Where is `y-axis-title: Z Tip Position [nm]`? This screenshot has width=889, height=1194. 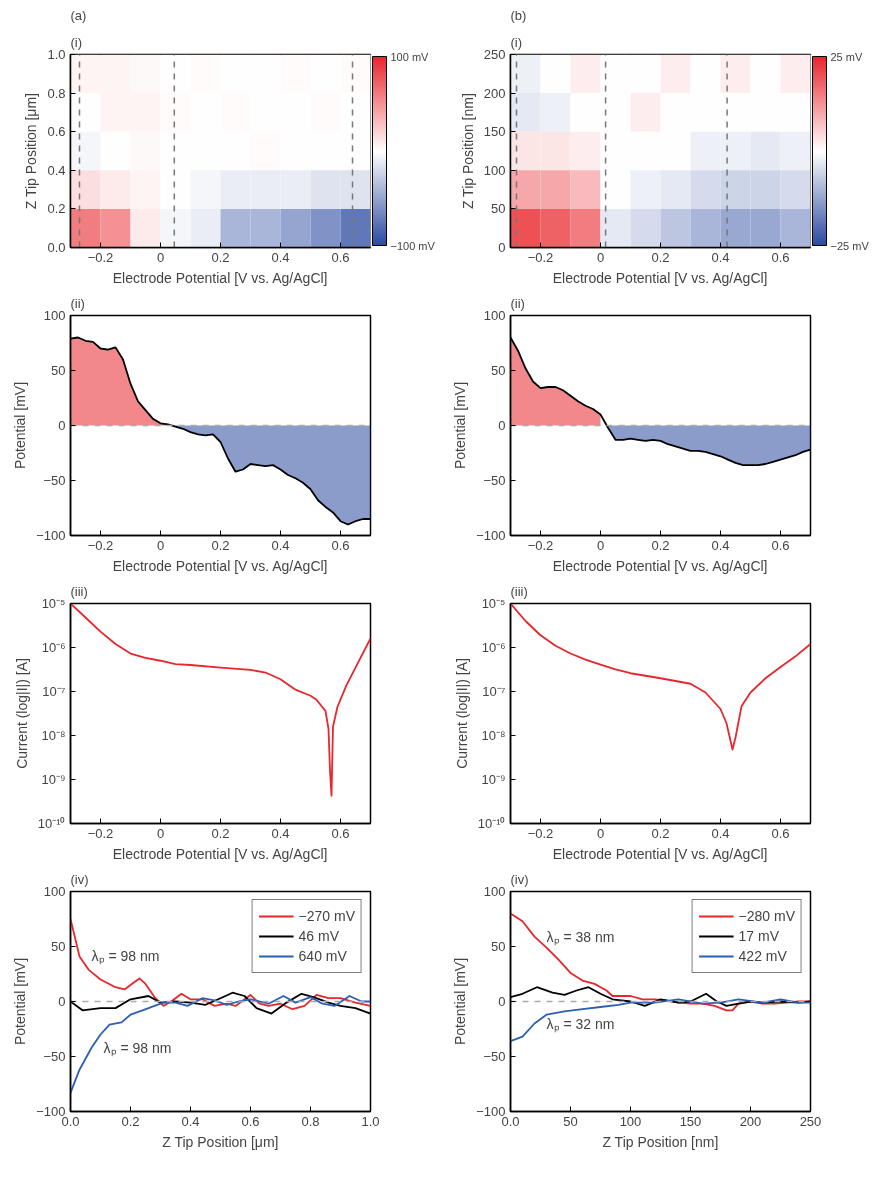
y-axis-title: Z Tip Position [nm] is located at coordinates (467, 151).